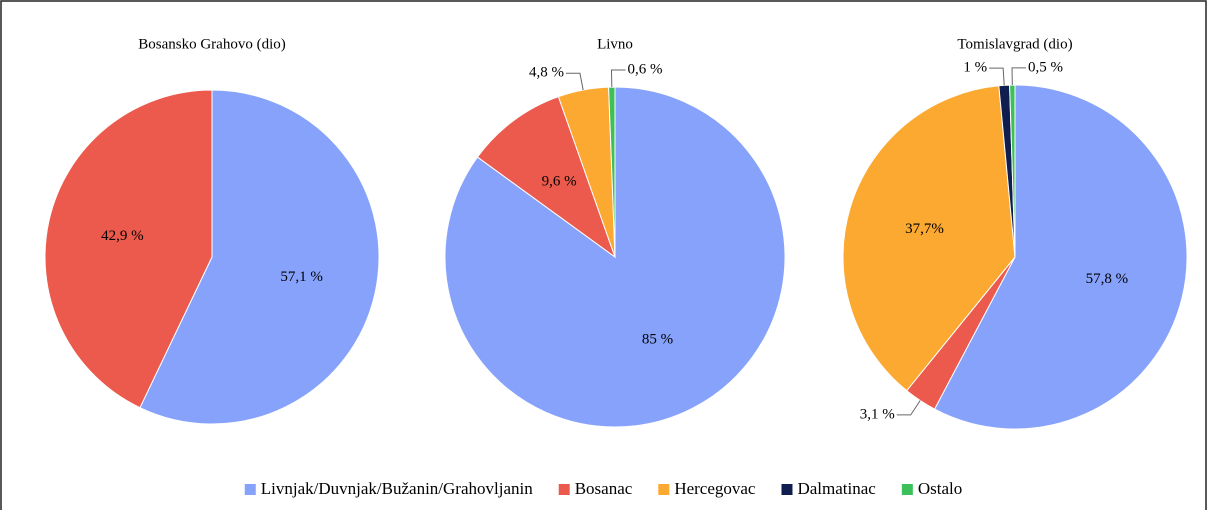 Image resolution: width=1207 pixels, height=515 pixels. I want to click on legend-label: Ostalo, so click(940, 488).